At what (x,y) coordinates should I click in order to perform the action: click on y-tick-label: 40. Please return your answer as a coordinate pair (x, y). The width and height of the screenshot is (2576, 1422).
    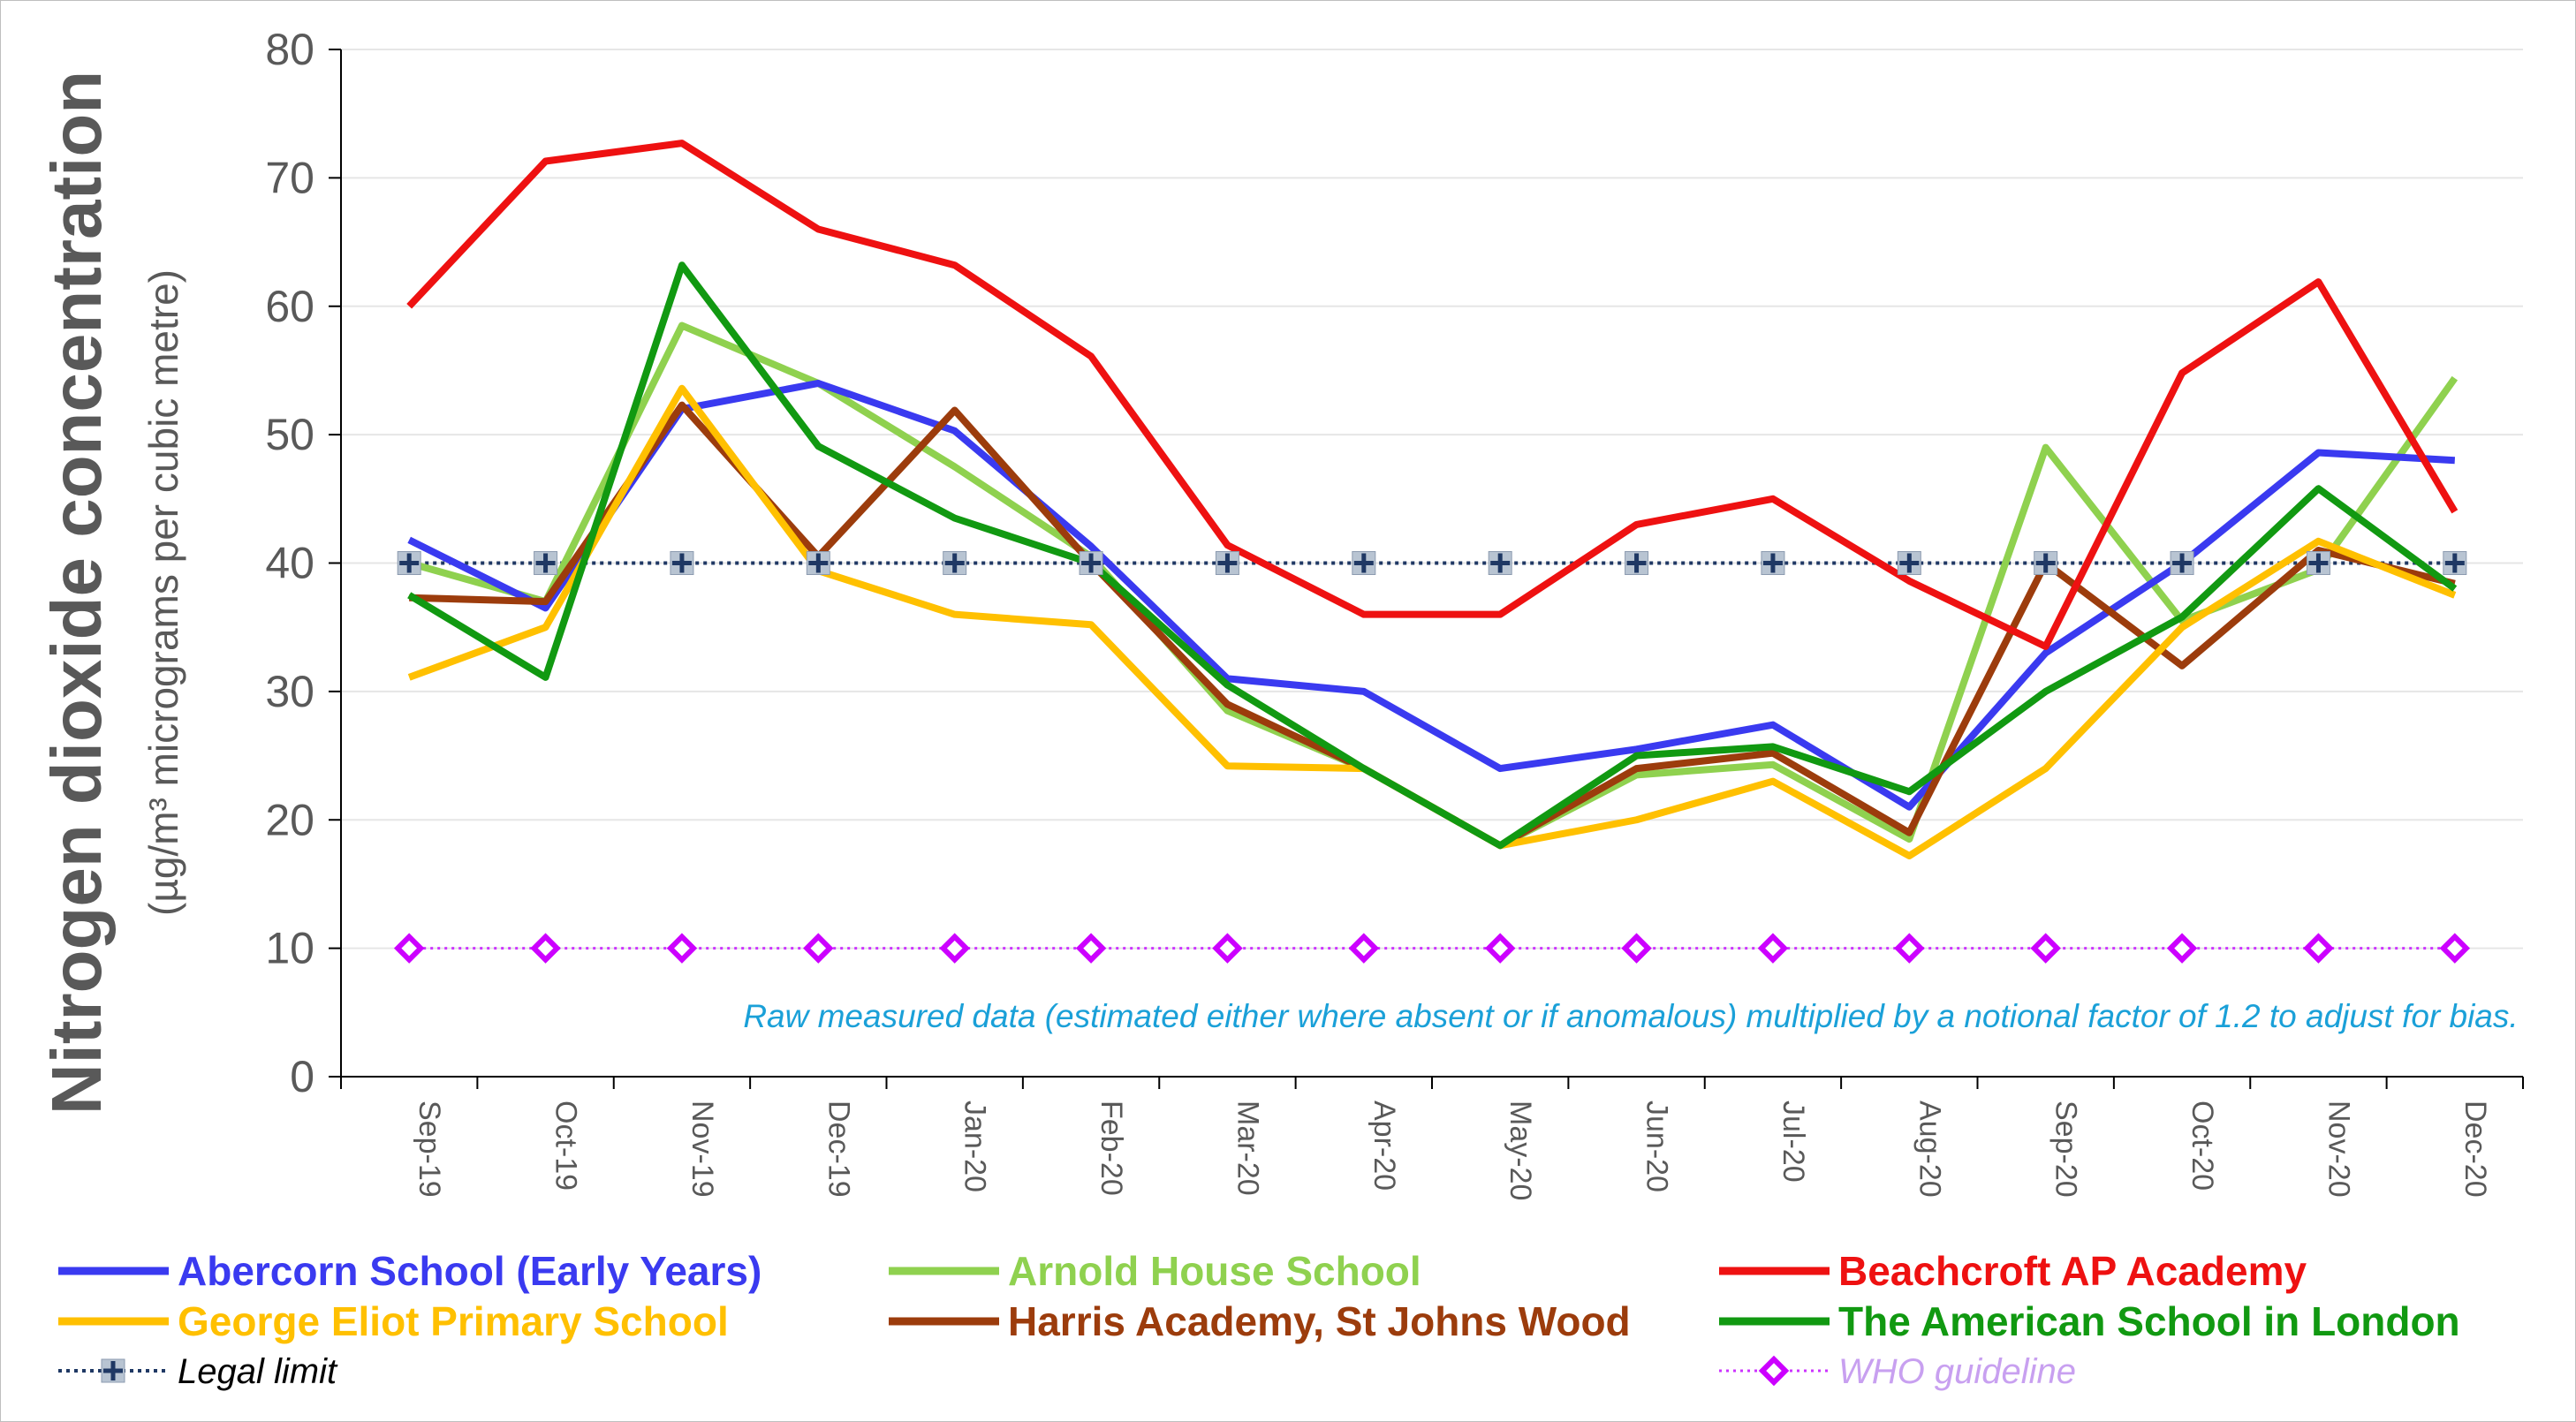
    Looking at the image, I should click on (289, 563).